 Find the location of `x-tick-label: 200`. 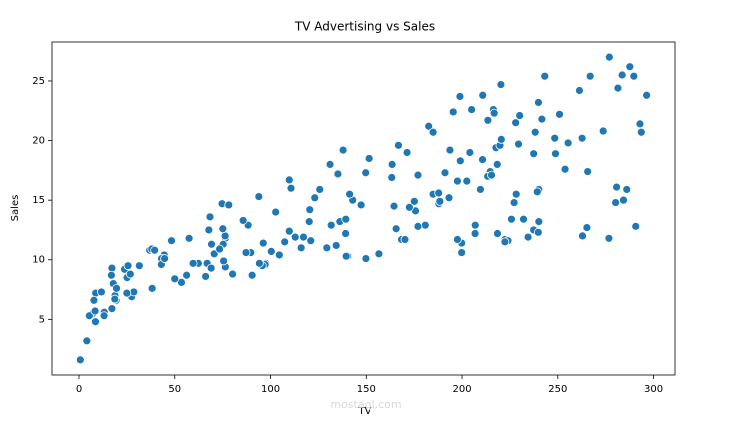

x-tick-label: 200 is located at coordinates (461, 389).